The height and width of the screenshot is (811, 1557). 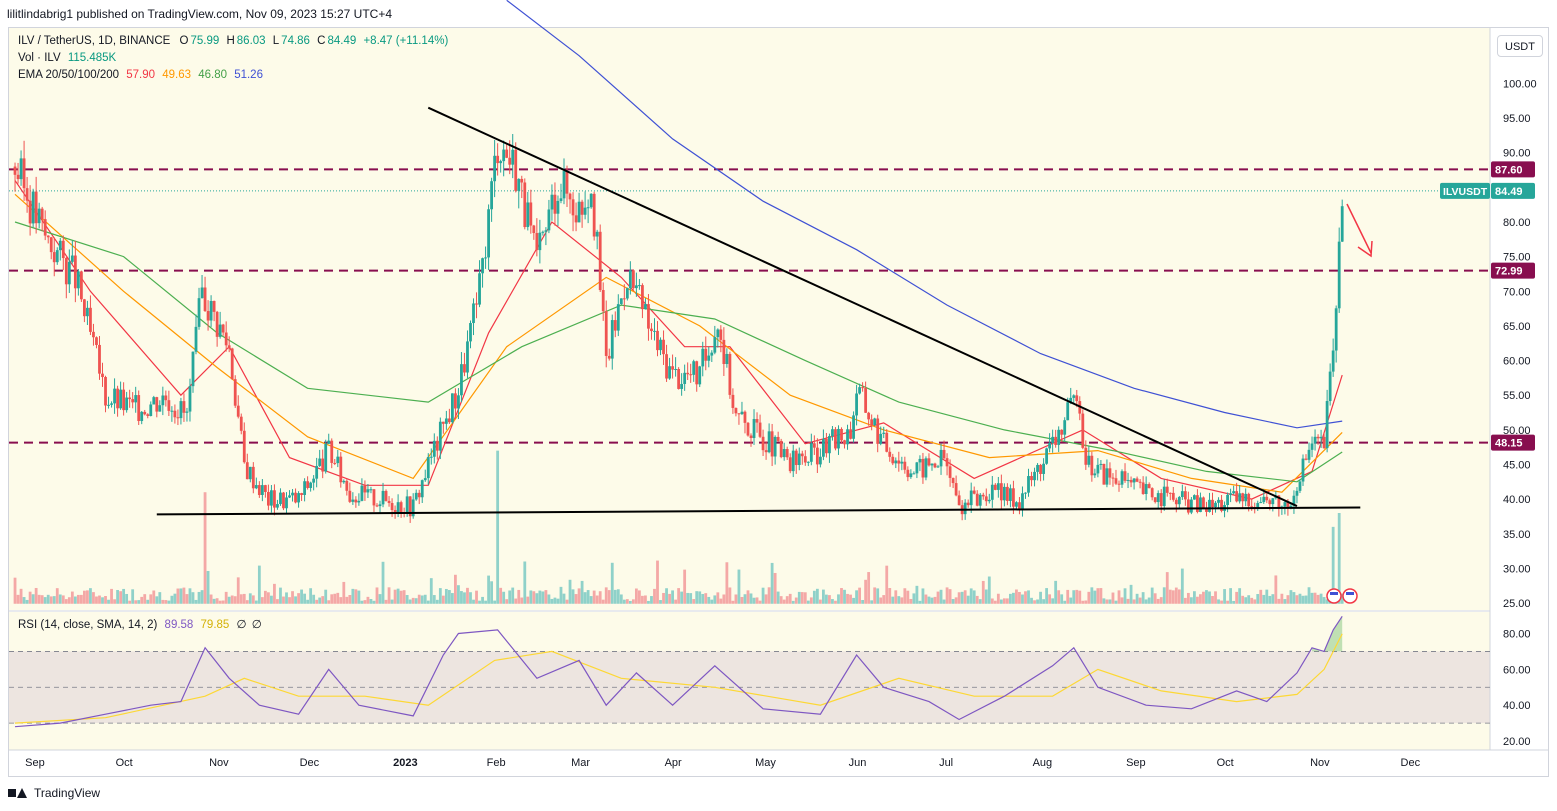 I want to click on ema50-value: 49.63, so click(x=176, y=75).